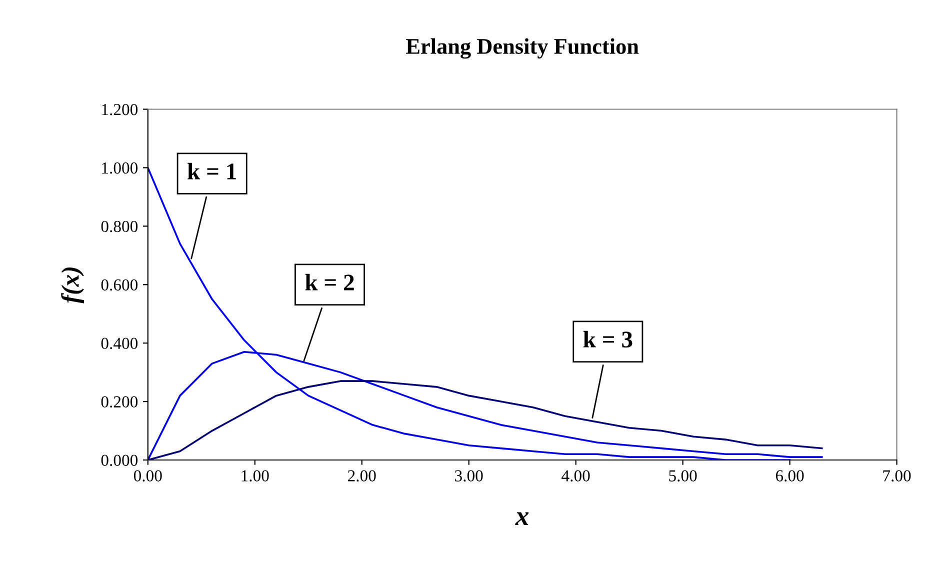 This screenshot has width=942, height=575. What do you see at coordinates (119, 344) in the screenshot?
I see `y-tick-label: 0.400` at bounding box center [119, 344].